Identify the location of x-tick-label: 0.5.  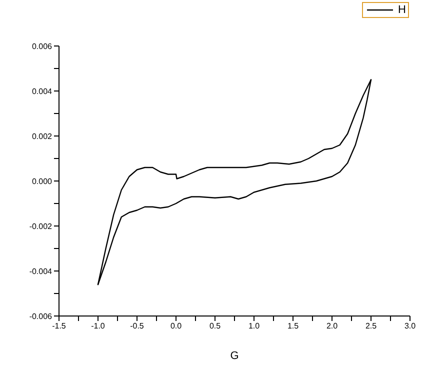
(215, 326).